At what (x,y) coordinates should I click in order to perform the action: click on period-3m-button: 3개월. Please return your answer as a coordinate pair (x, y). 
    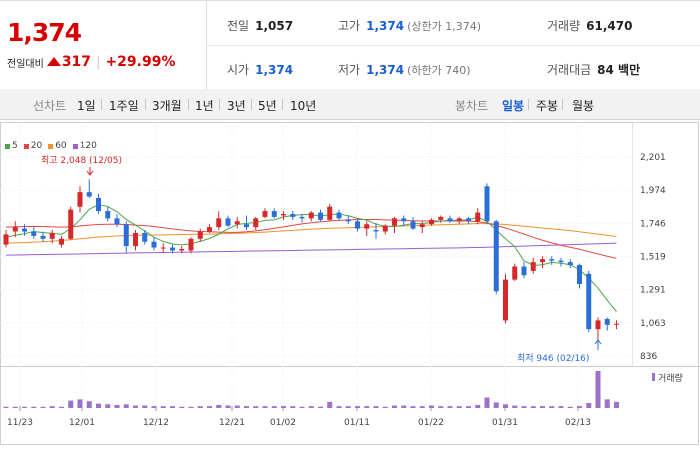
    Looking at the image, I should click on (167, 106).